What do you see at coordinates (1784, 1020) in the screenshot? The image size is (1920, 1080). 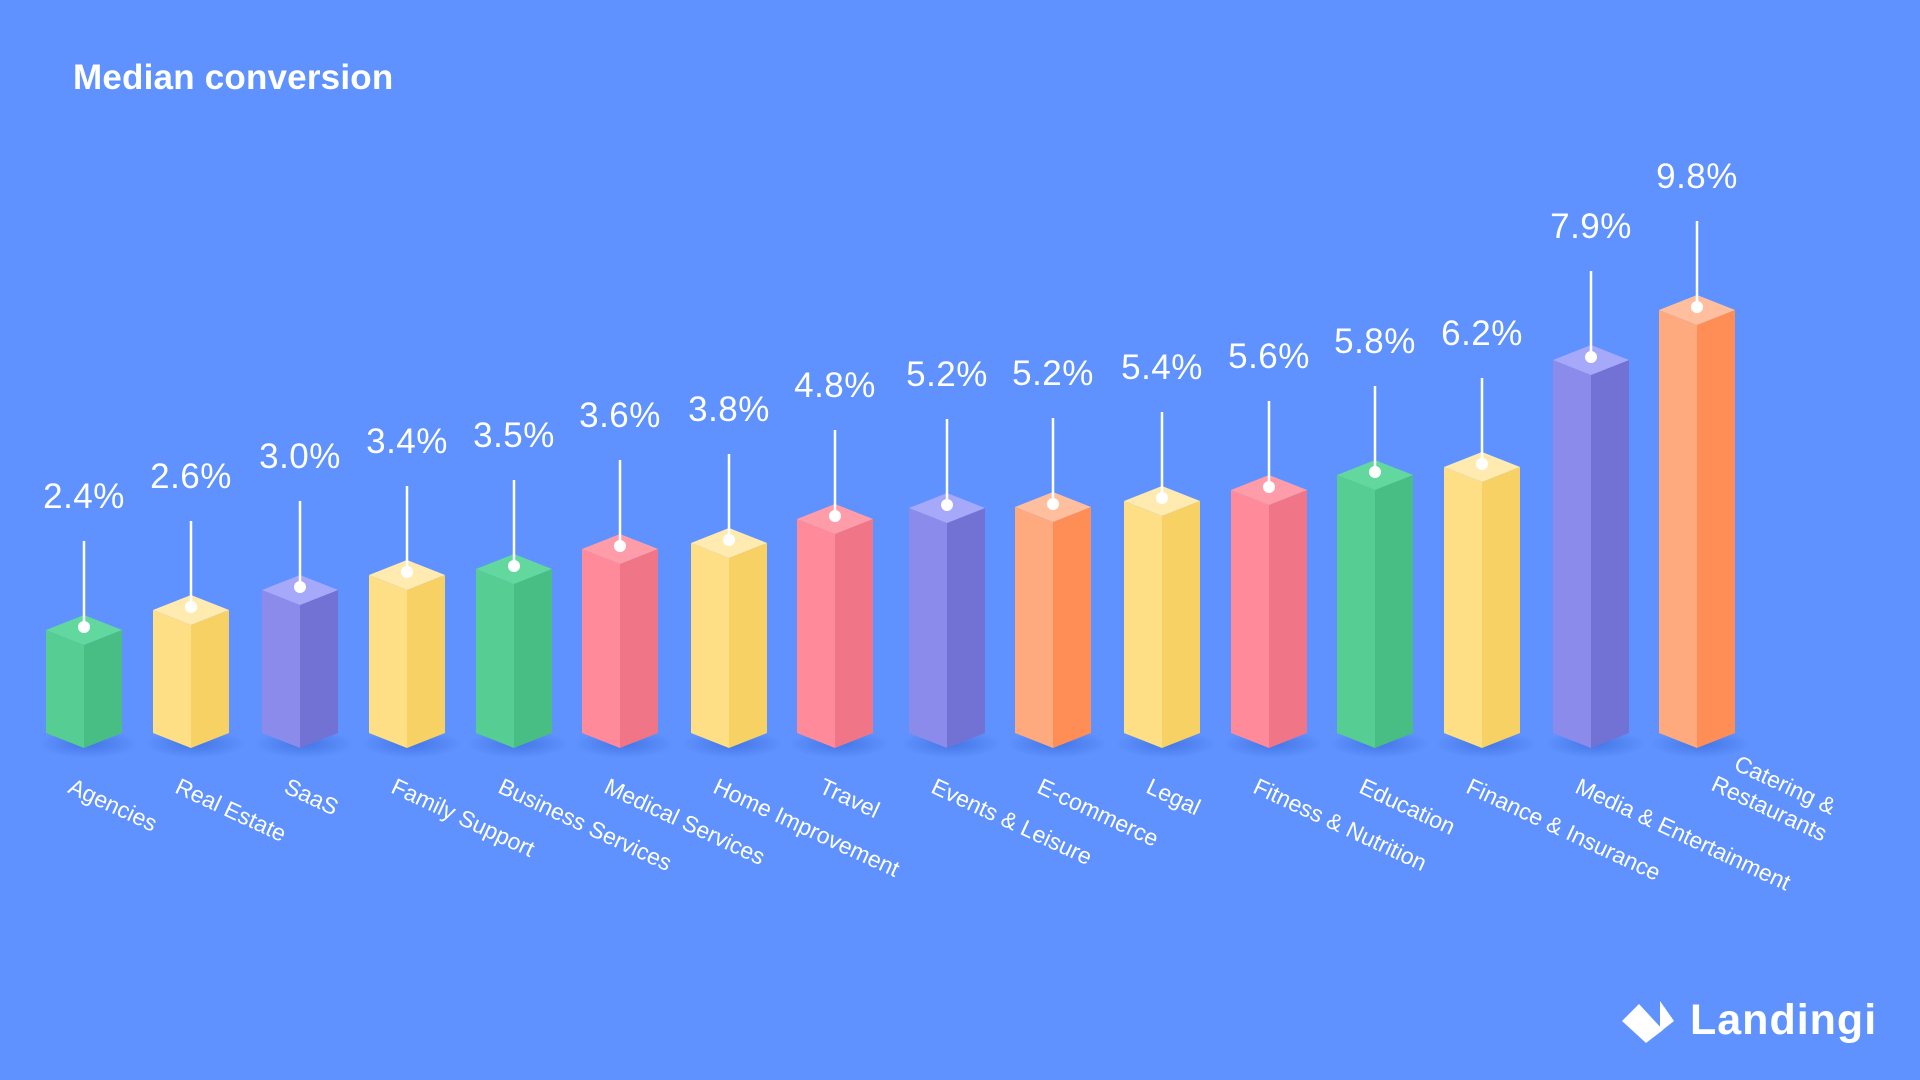 I see `brand-name: Landingi` at bounding box center [1784, 1020].